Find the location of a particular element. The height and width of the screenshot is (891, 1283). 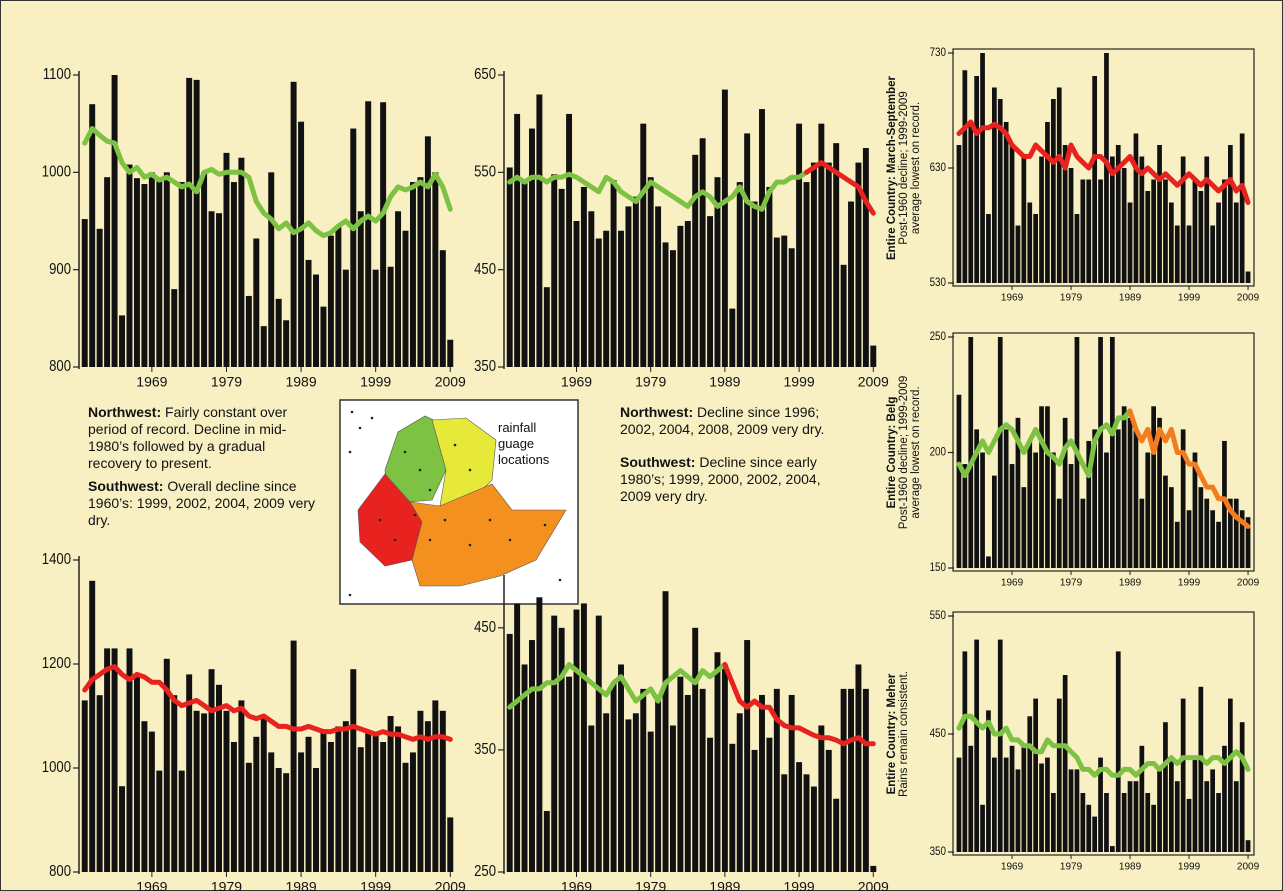

map is located at coordinates (459, 502).